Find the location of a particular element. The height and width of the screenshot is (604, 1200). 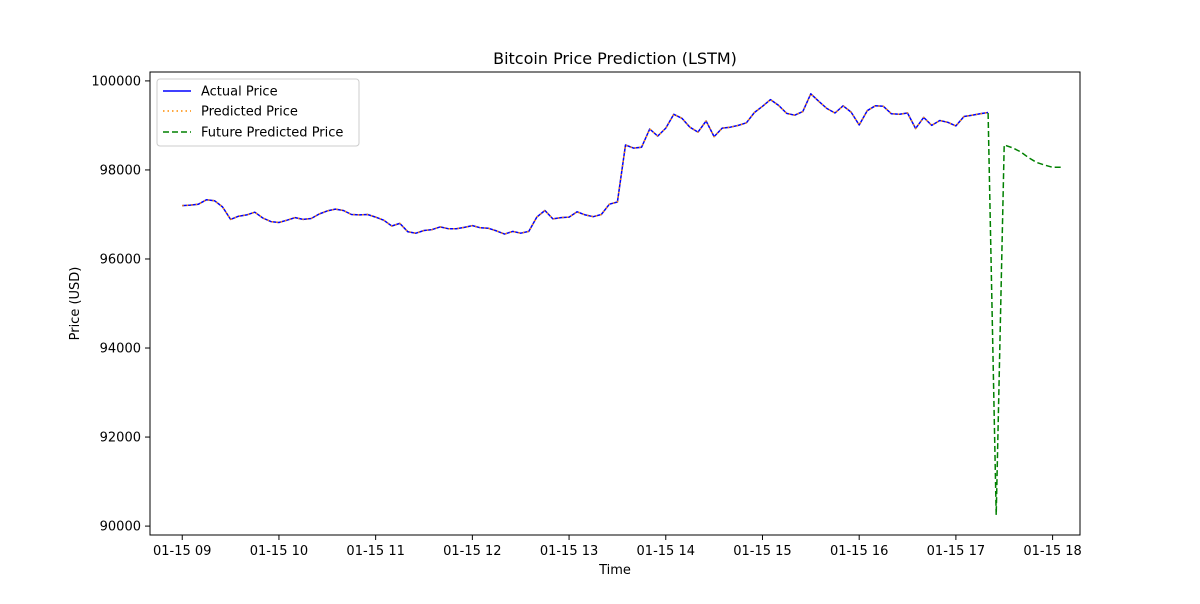

x-tick-label: 01-15 18 is located at coordinates (1052, 551).